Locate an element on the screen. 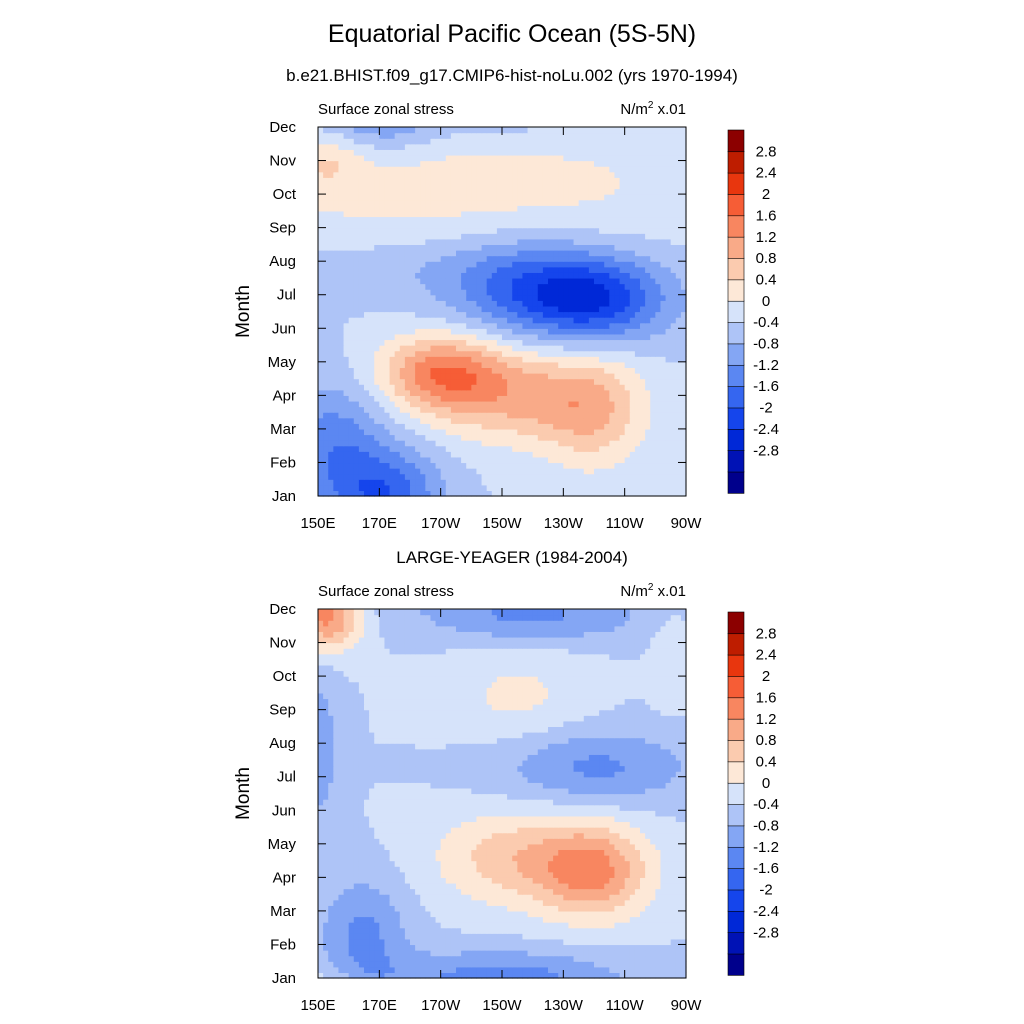 This screenshot has height=1024, width=1024. colorbar-label: 2.8 is located at coordinates (766, 151).